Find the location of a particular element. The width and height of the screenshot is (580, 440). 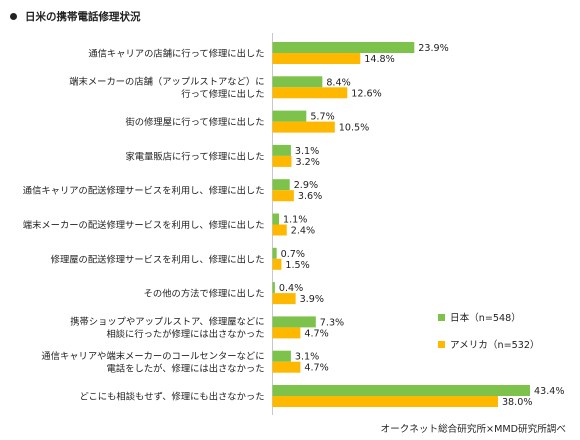

legend-label-usa: アメリカ（n=532） is located at coordinates (495, 345).